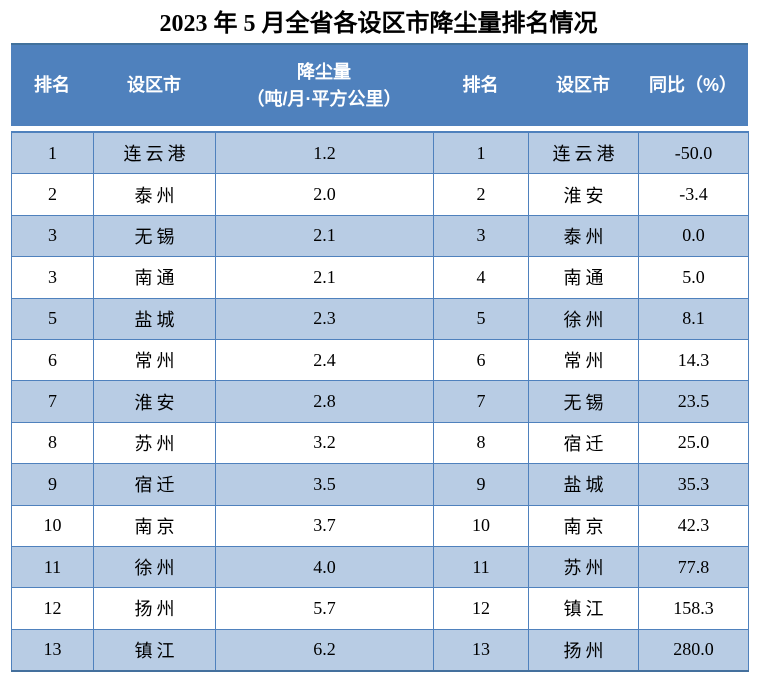 Image resolution: width=757 pixels, height=694 pixels. What do you see at coordinates (324, 71) in the screenshot?
I see `header-dustfall-title: 降尘量` at bounding box center [324, 71].